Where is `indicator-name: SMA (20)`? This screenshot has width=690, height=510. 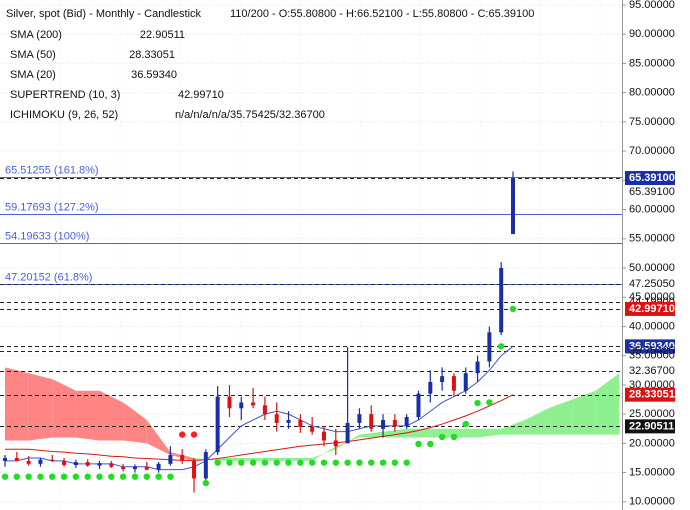 indicator-name: SMA (20) is located at coordinates (33, 75).